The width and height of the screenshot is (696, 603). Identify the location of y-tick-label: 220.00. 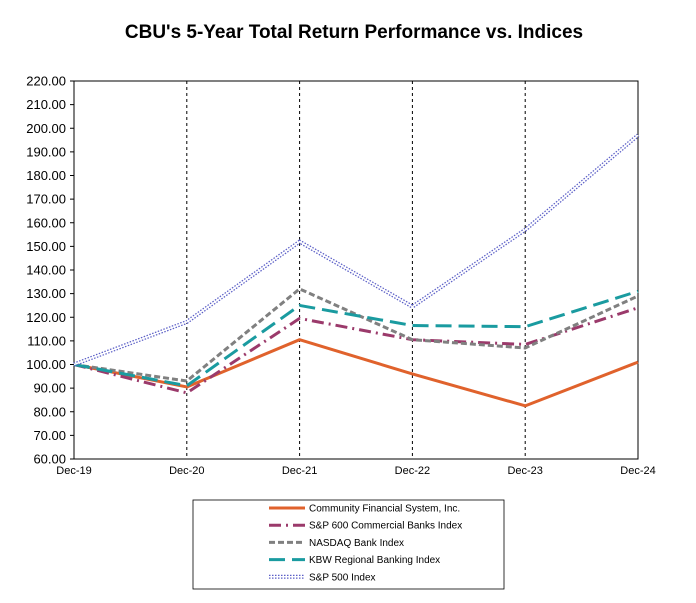
(46, 81).